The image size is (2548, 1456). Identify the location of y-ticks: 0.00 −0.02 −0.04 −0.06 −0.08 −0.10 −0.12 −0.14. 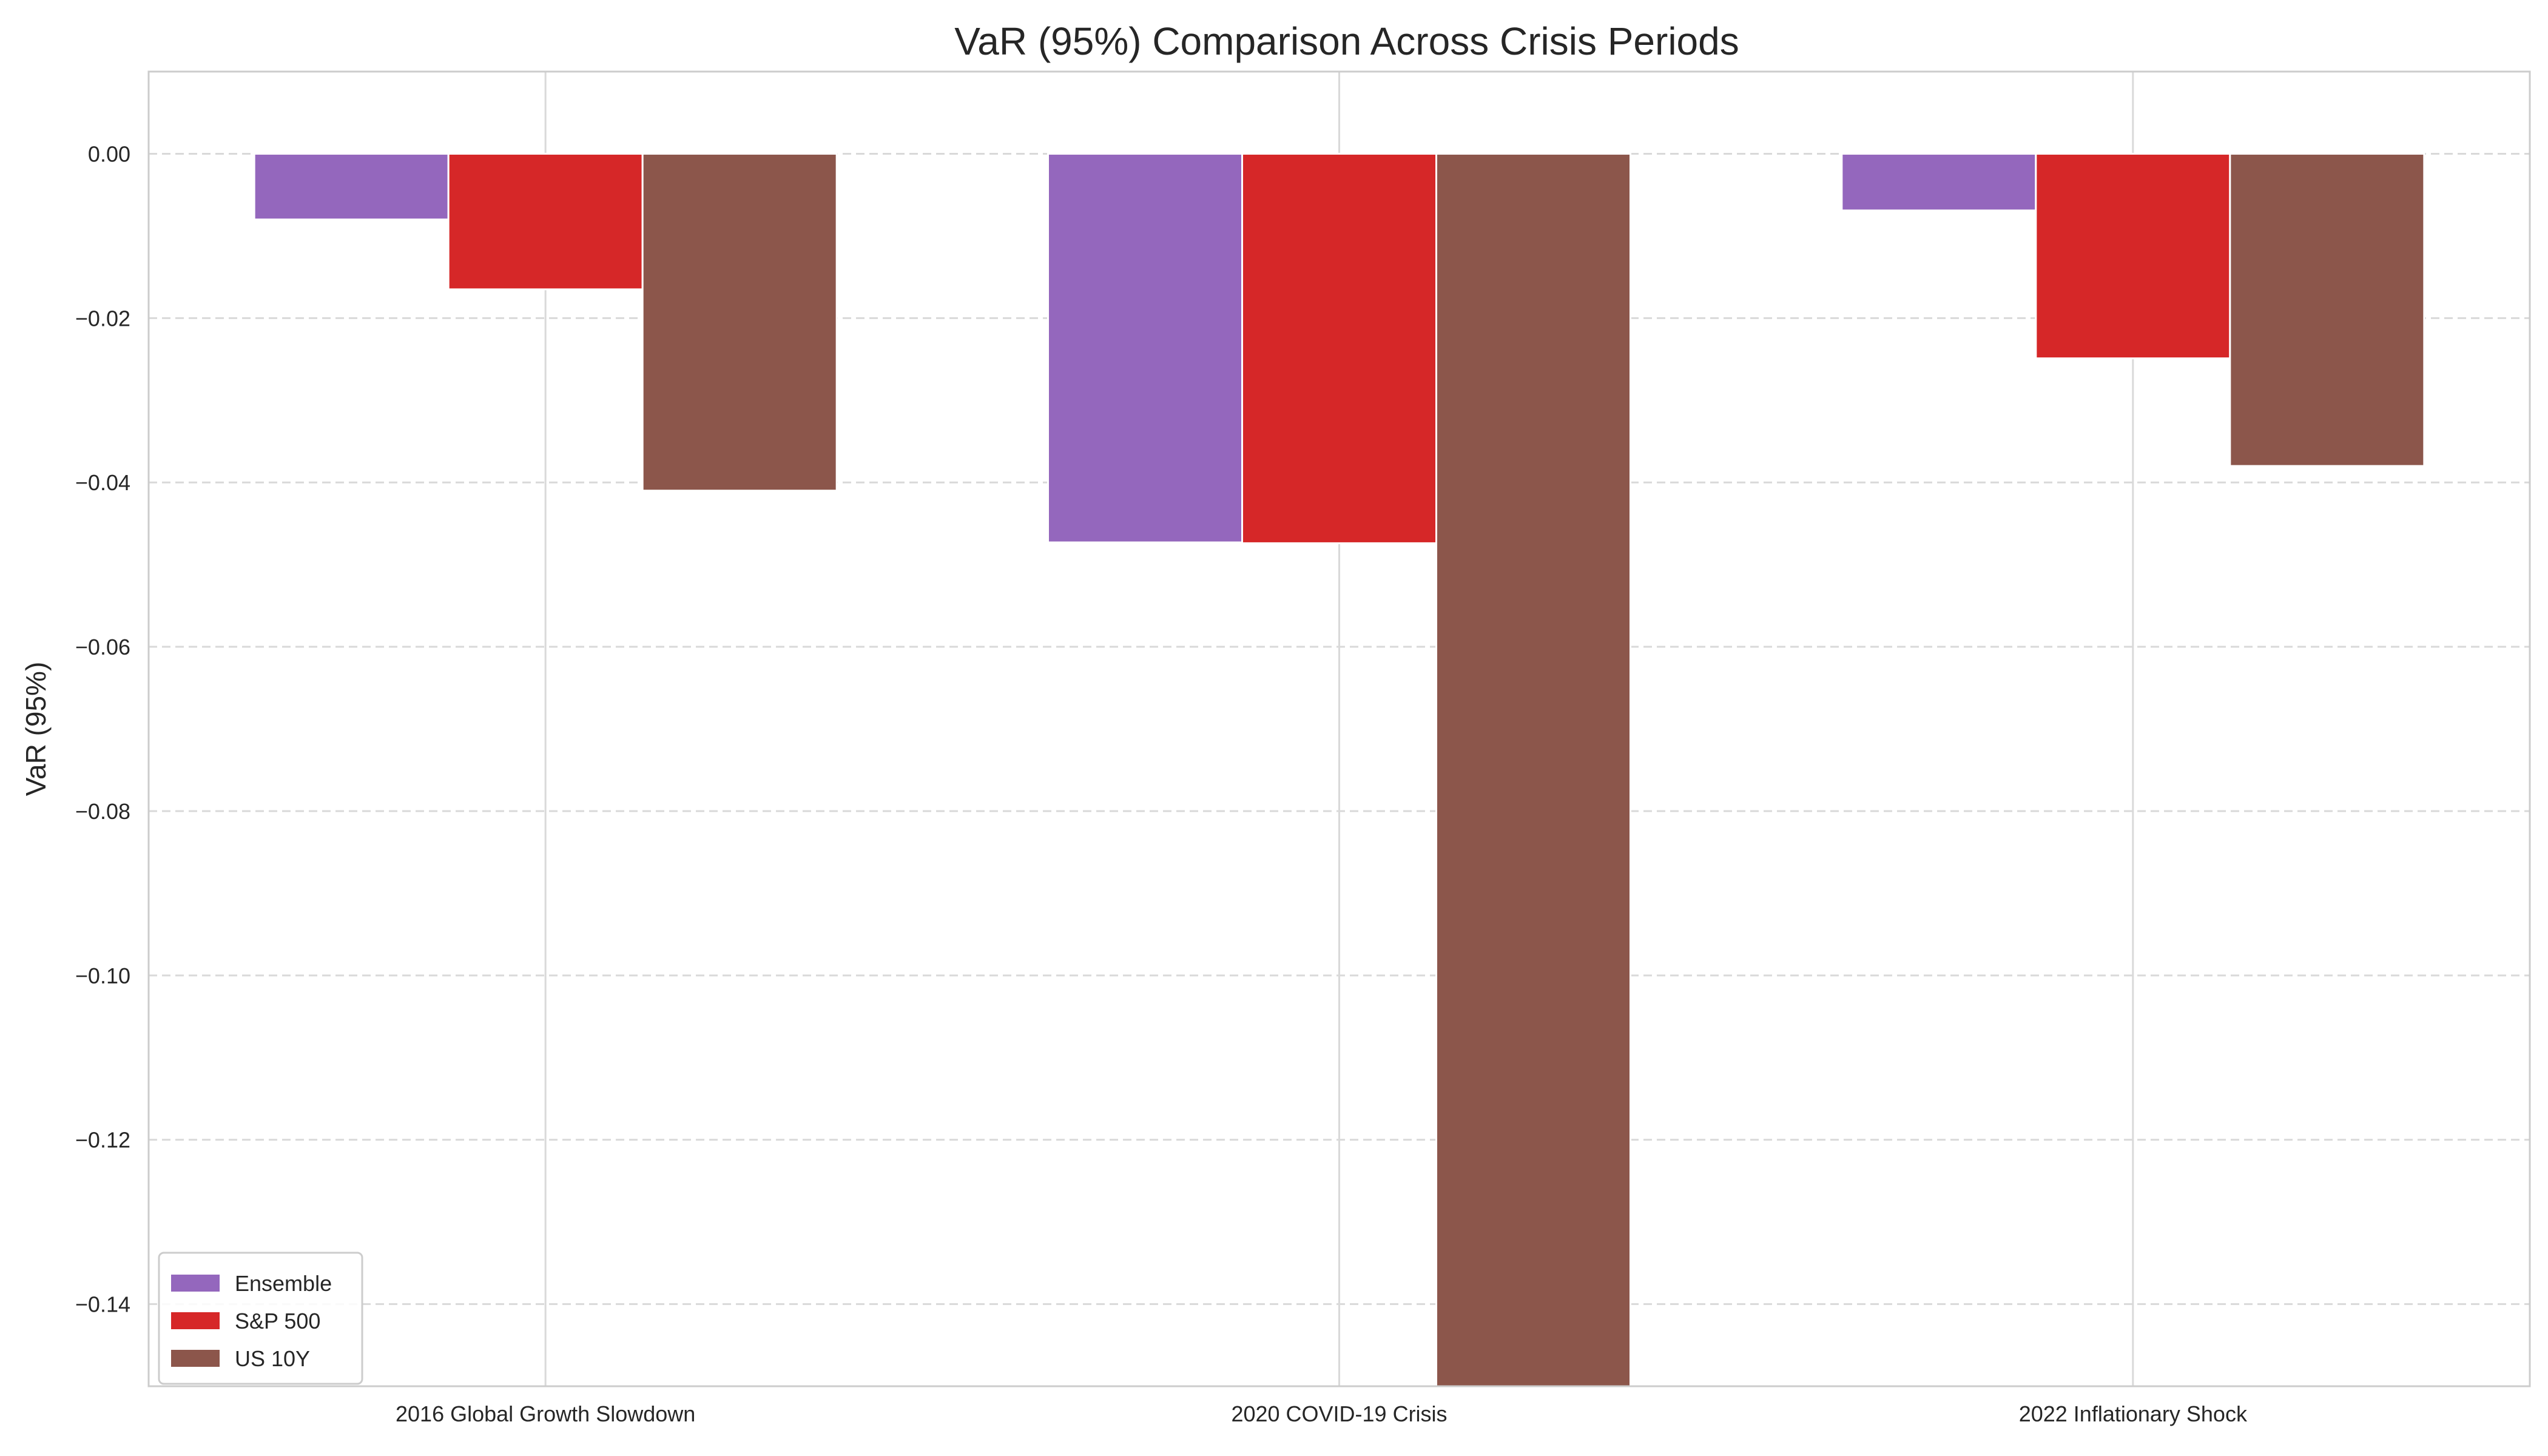
(102, 728).